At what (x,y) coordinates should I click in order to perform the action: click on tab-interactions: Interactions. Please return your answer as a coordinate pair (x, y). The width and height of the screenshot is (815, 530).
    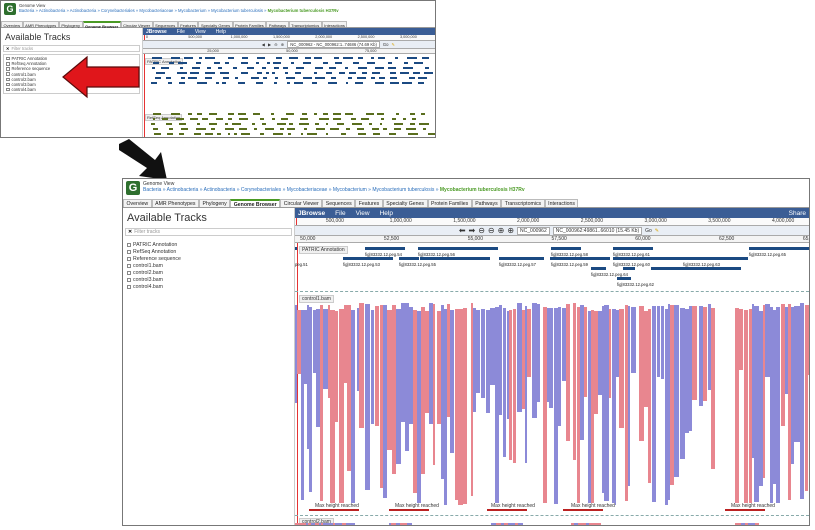
    Looking at the image, I should click on (561, 203).